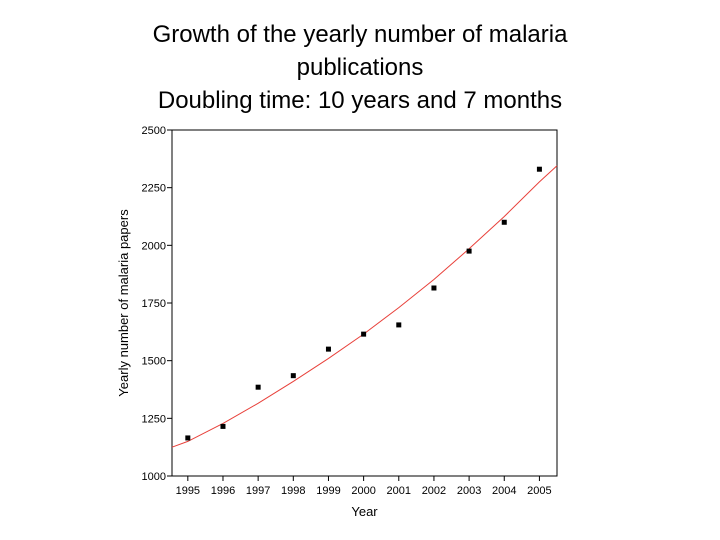 This screenshot has width=720, height=540. Describe the element at coordinates (154, 189) in the screenshot. I see `y-tick-label: 2250` at that location.